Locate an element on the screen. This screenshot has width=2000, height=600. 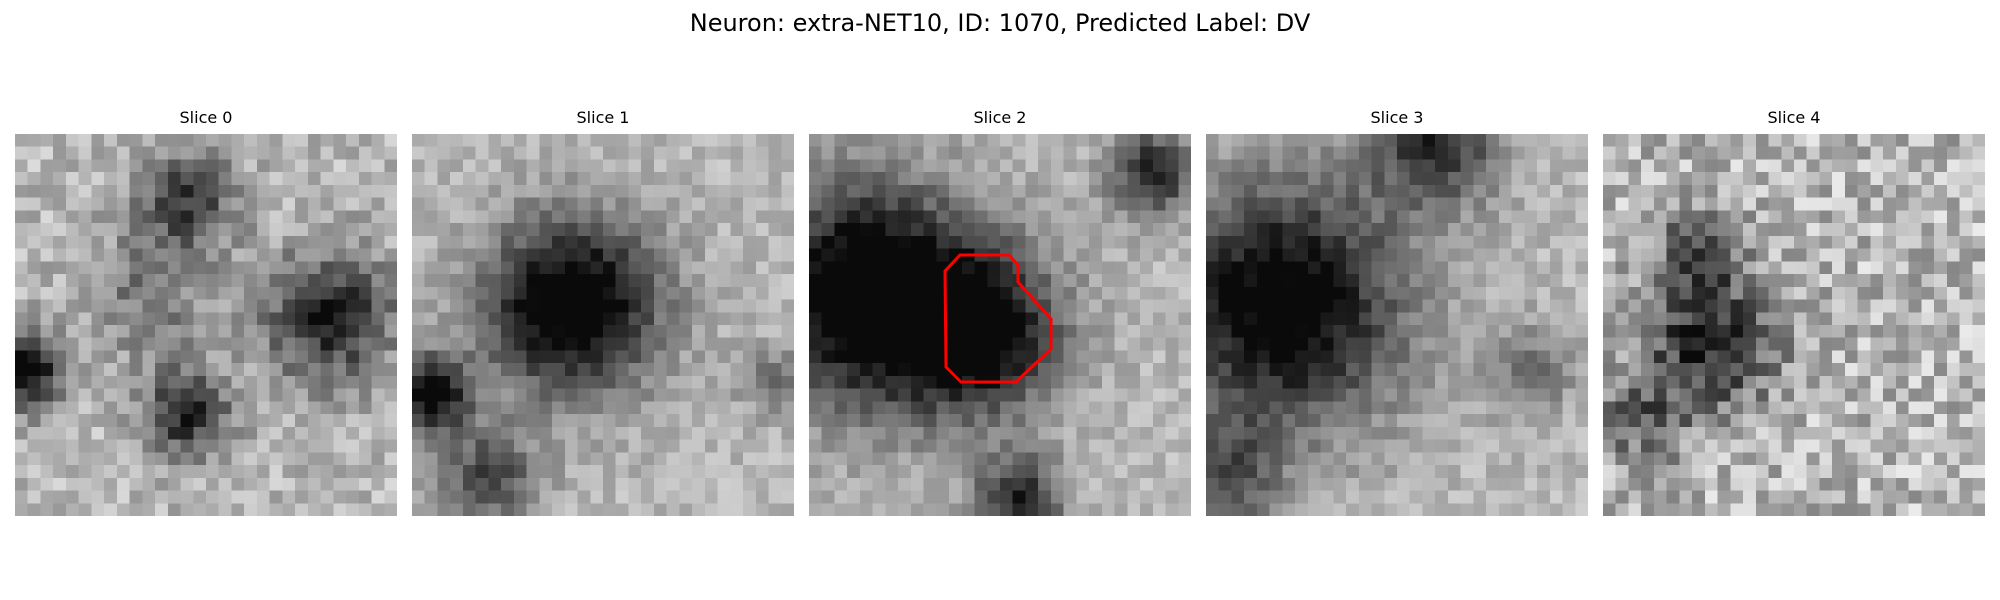
slice-title: Slice 1 is located at coordinates (603, 117).